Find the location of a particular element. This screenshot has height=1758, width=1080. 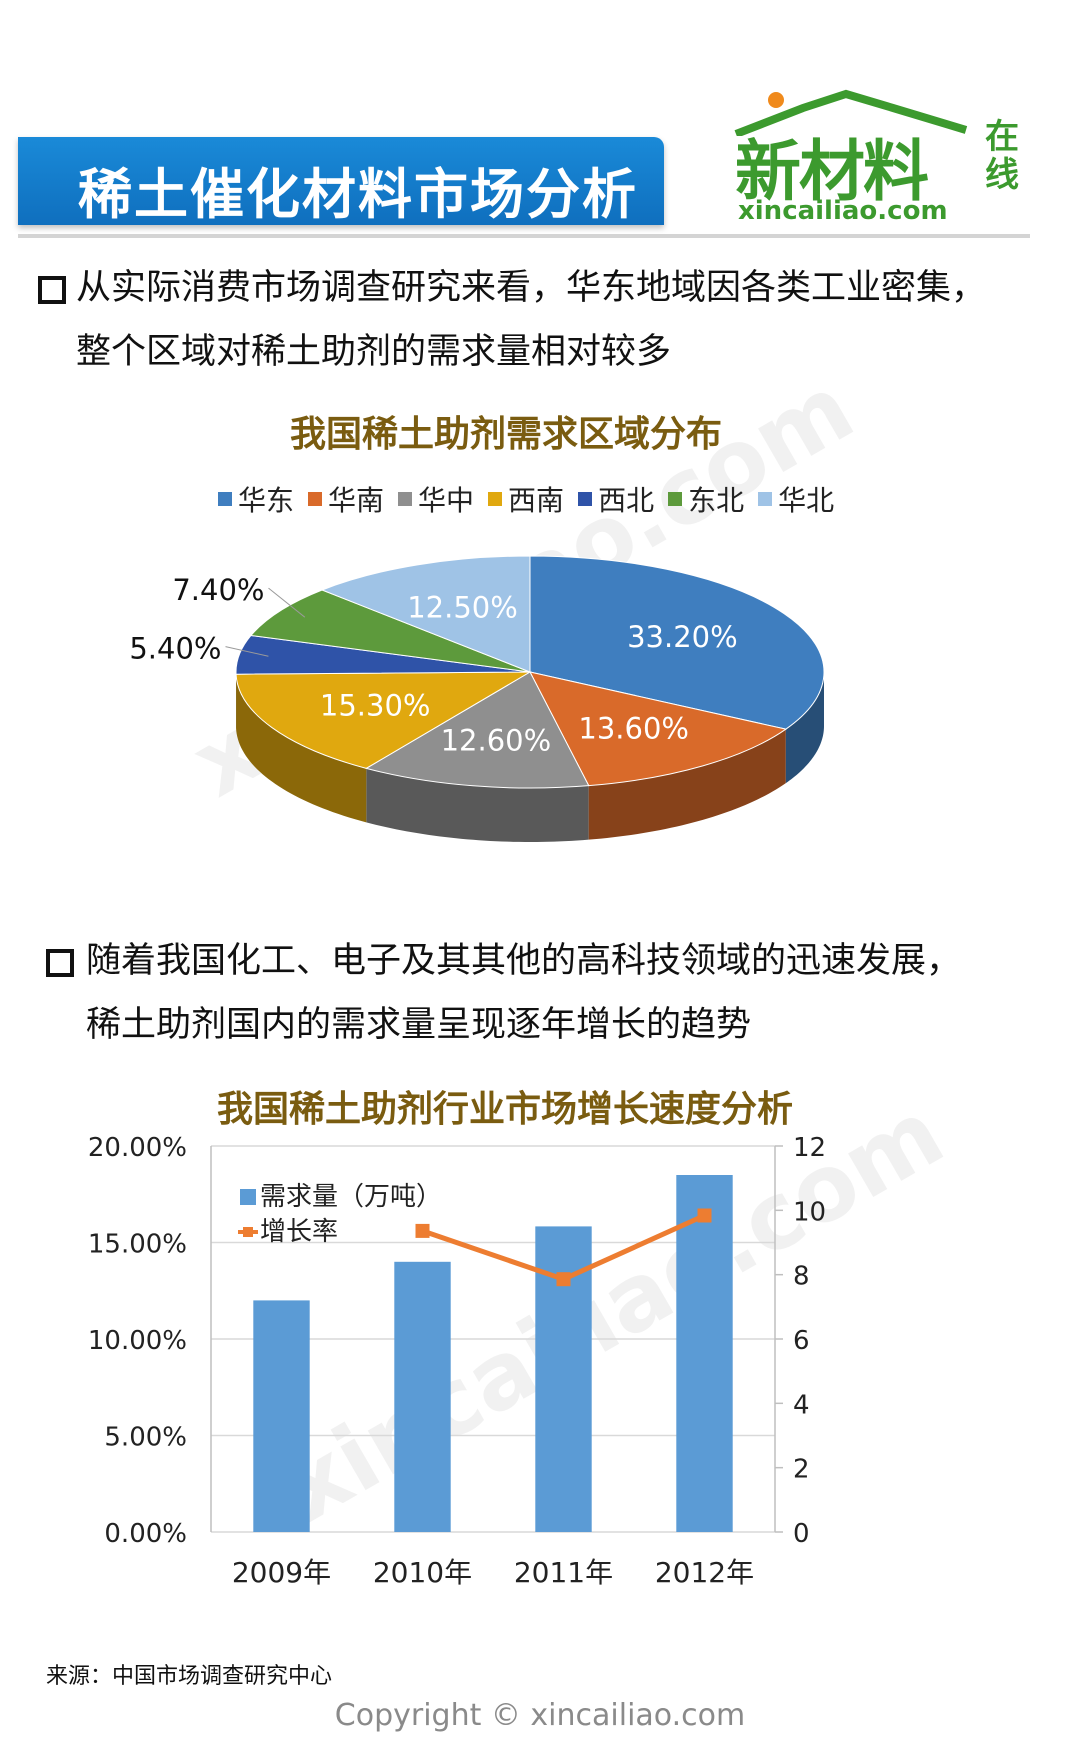

left-axis-tick-label: 20.00% is located at coordinates (137, 1148).